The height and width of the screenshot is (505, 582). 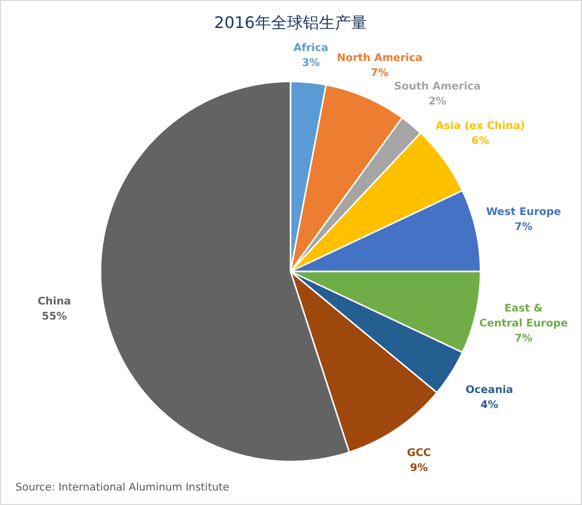 I want to click on slice-label: China, so click(x=55, y=301).